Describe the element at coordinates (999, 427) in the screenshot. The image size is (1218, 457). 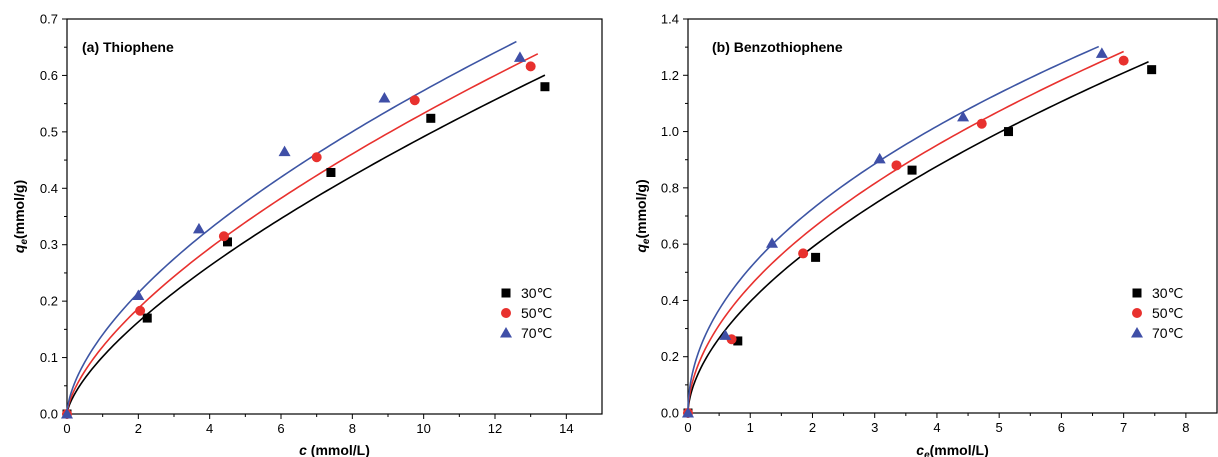
I see `x-tick-label: 5` at that location.